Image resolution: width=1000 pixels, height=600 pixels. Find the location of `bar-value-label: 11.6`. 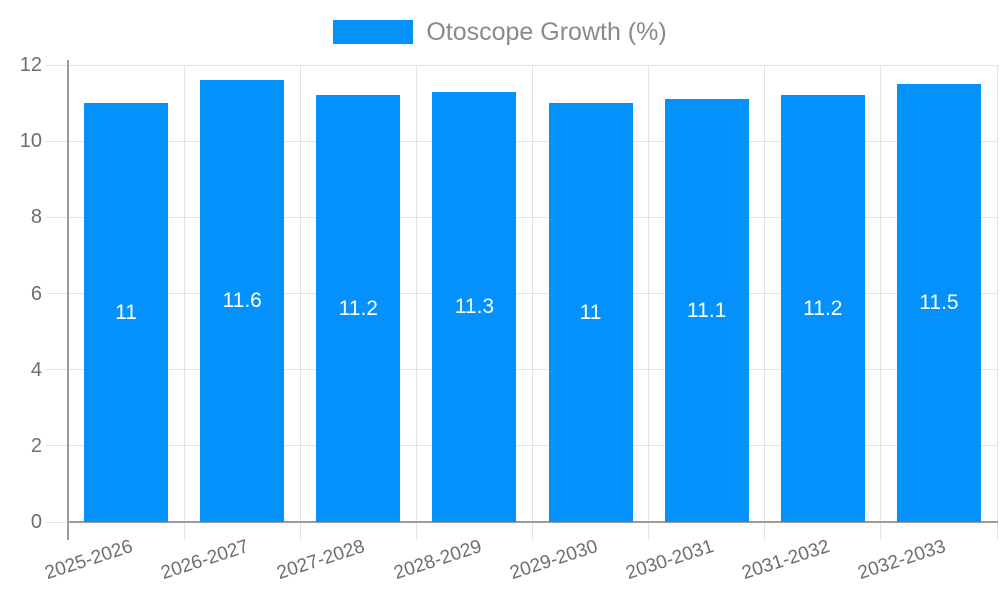

bar-value-label: 11.6 is located at coordinates (242, 301).